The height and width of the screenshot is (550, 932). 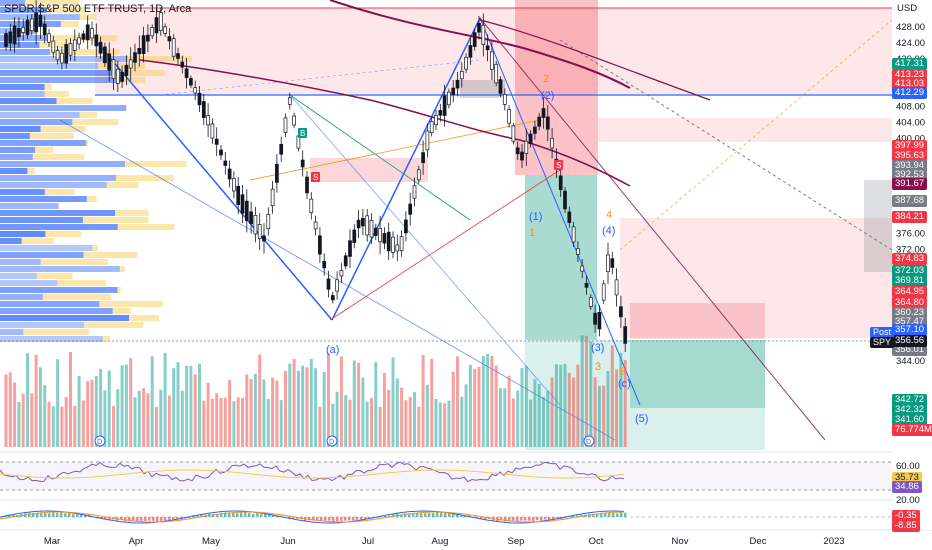 I want to click on wave-orange-2: 2, so click(x=546, y=79).